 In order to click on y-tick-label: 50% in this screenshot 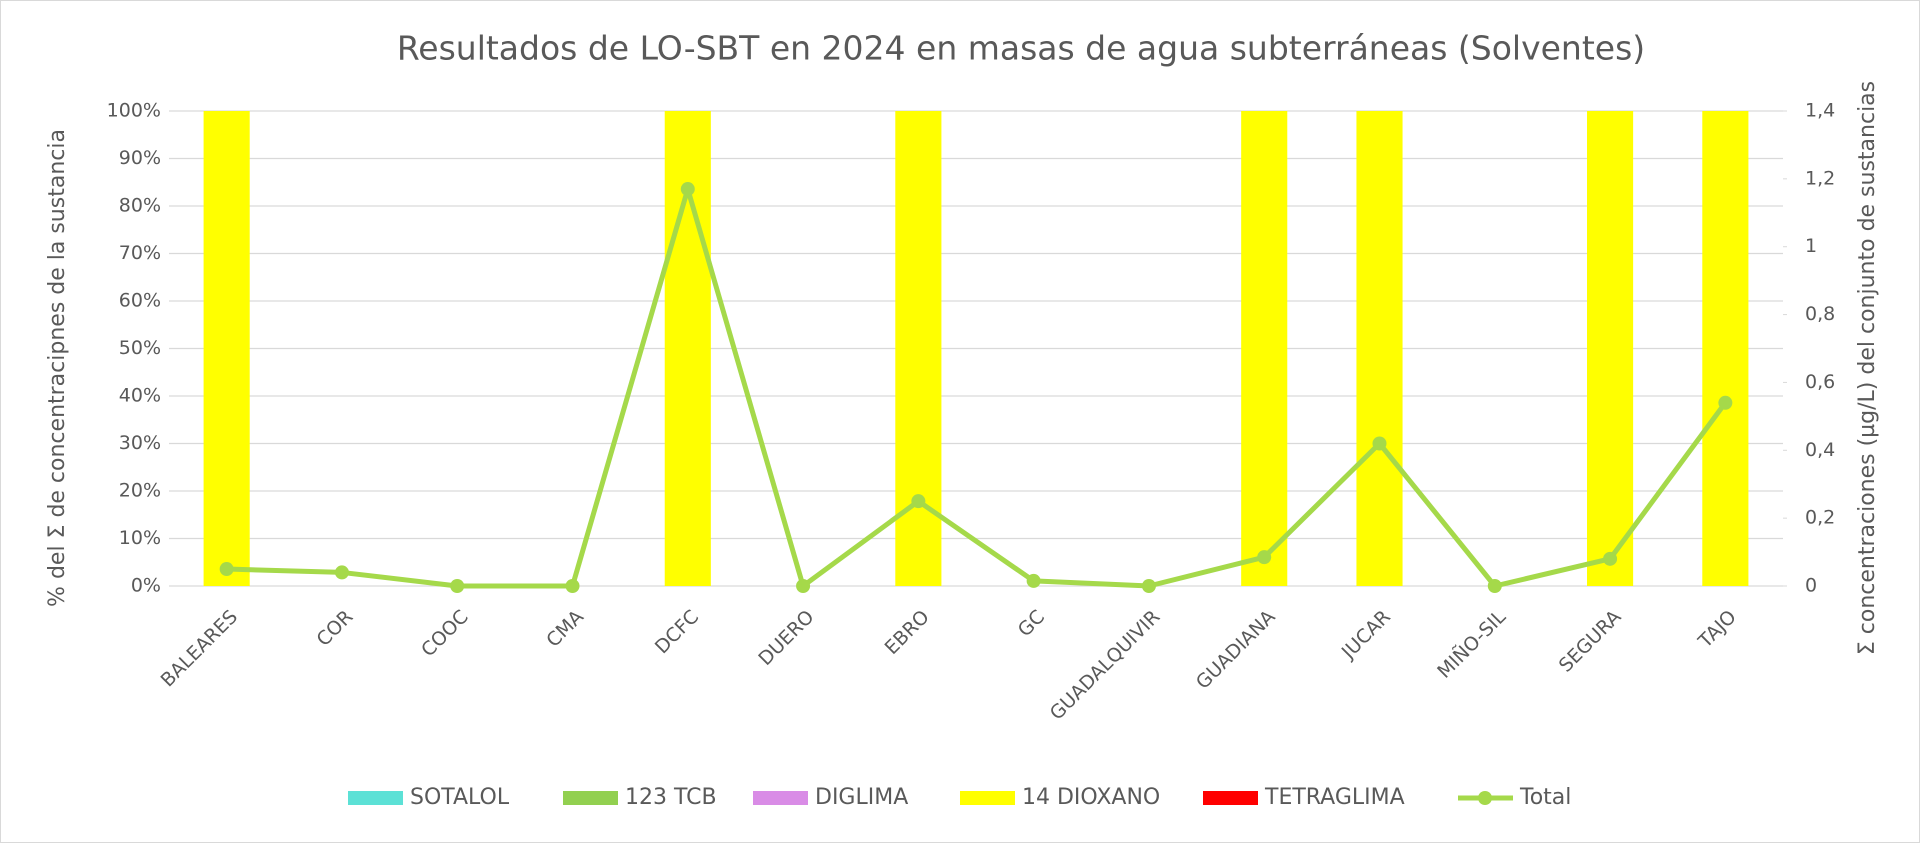, I will do `click(140, 348)`.